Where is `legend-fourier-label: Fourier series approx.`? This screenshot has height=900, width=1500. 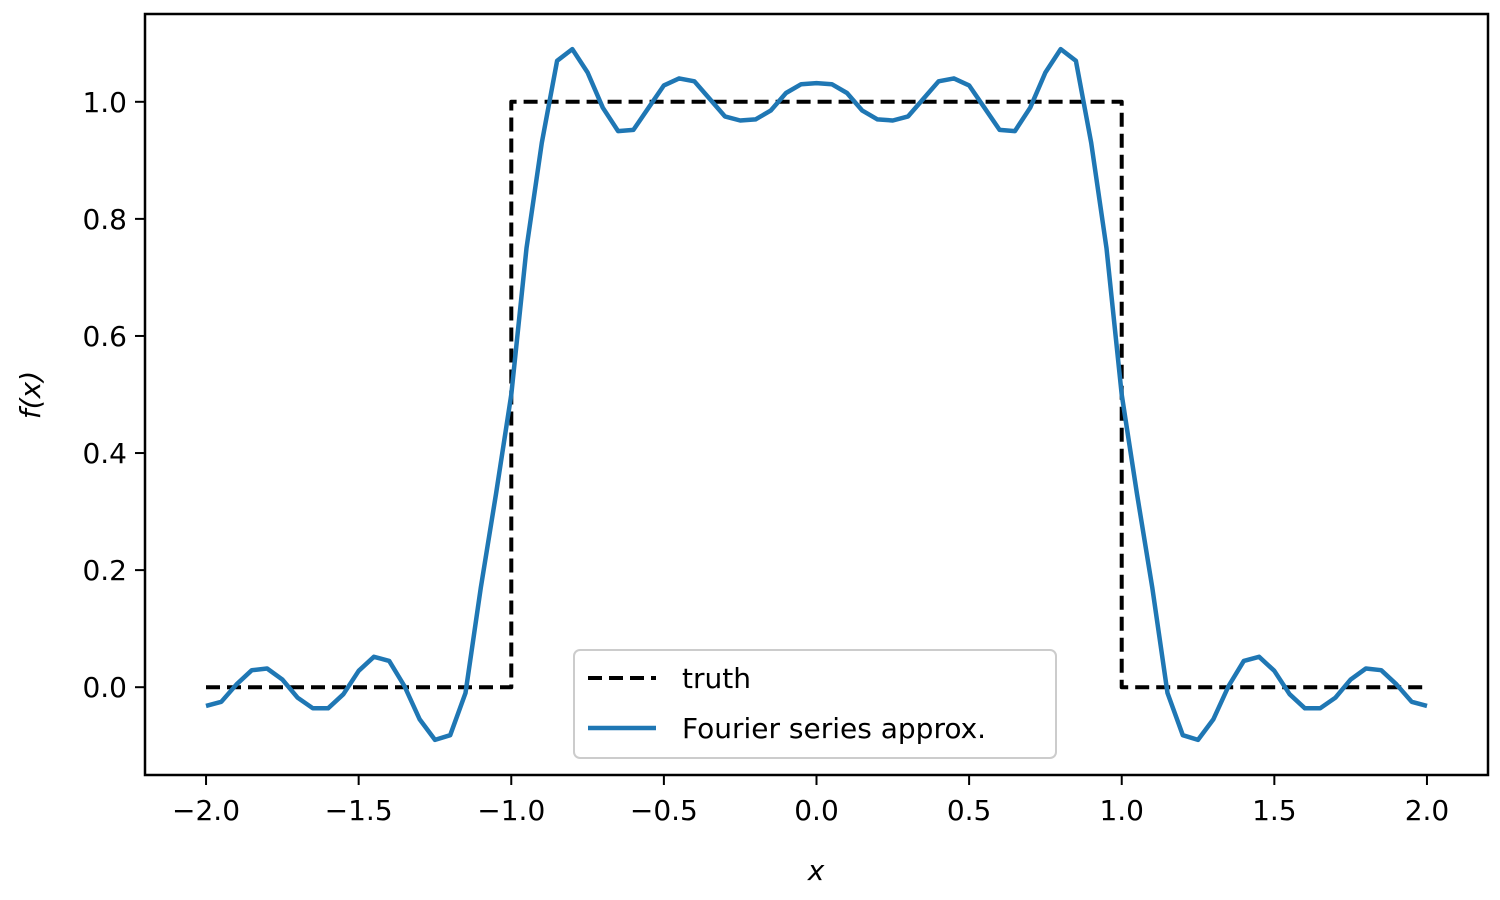
legend-fourier-label: Fourier series approx. is located at coordinates (834, 728).